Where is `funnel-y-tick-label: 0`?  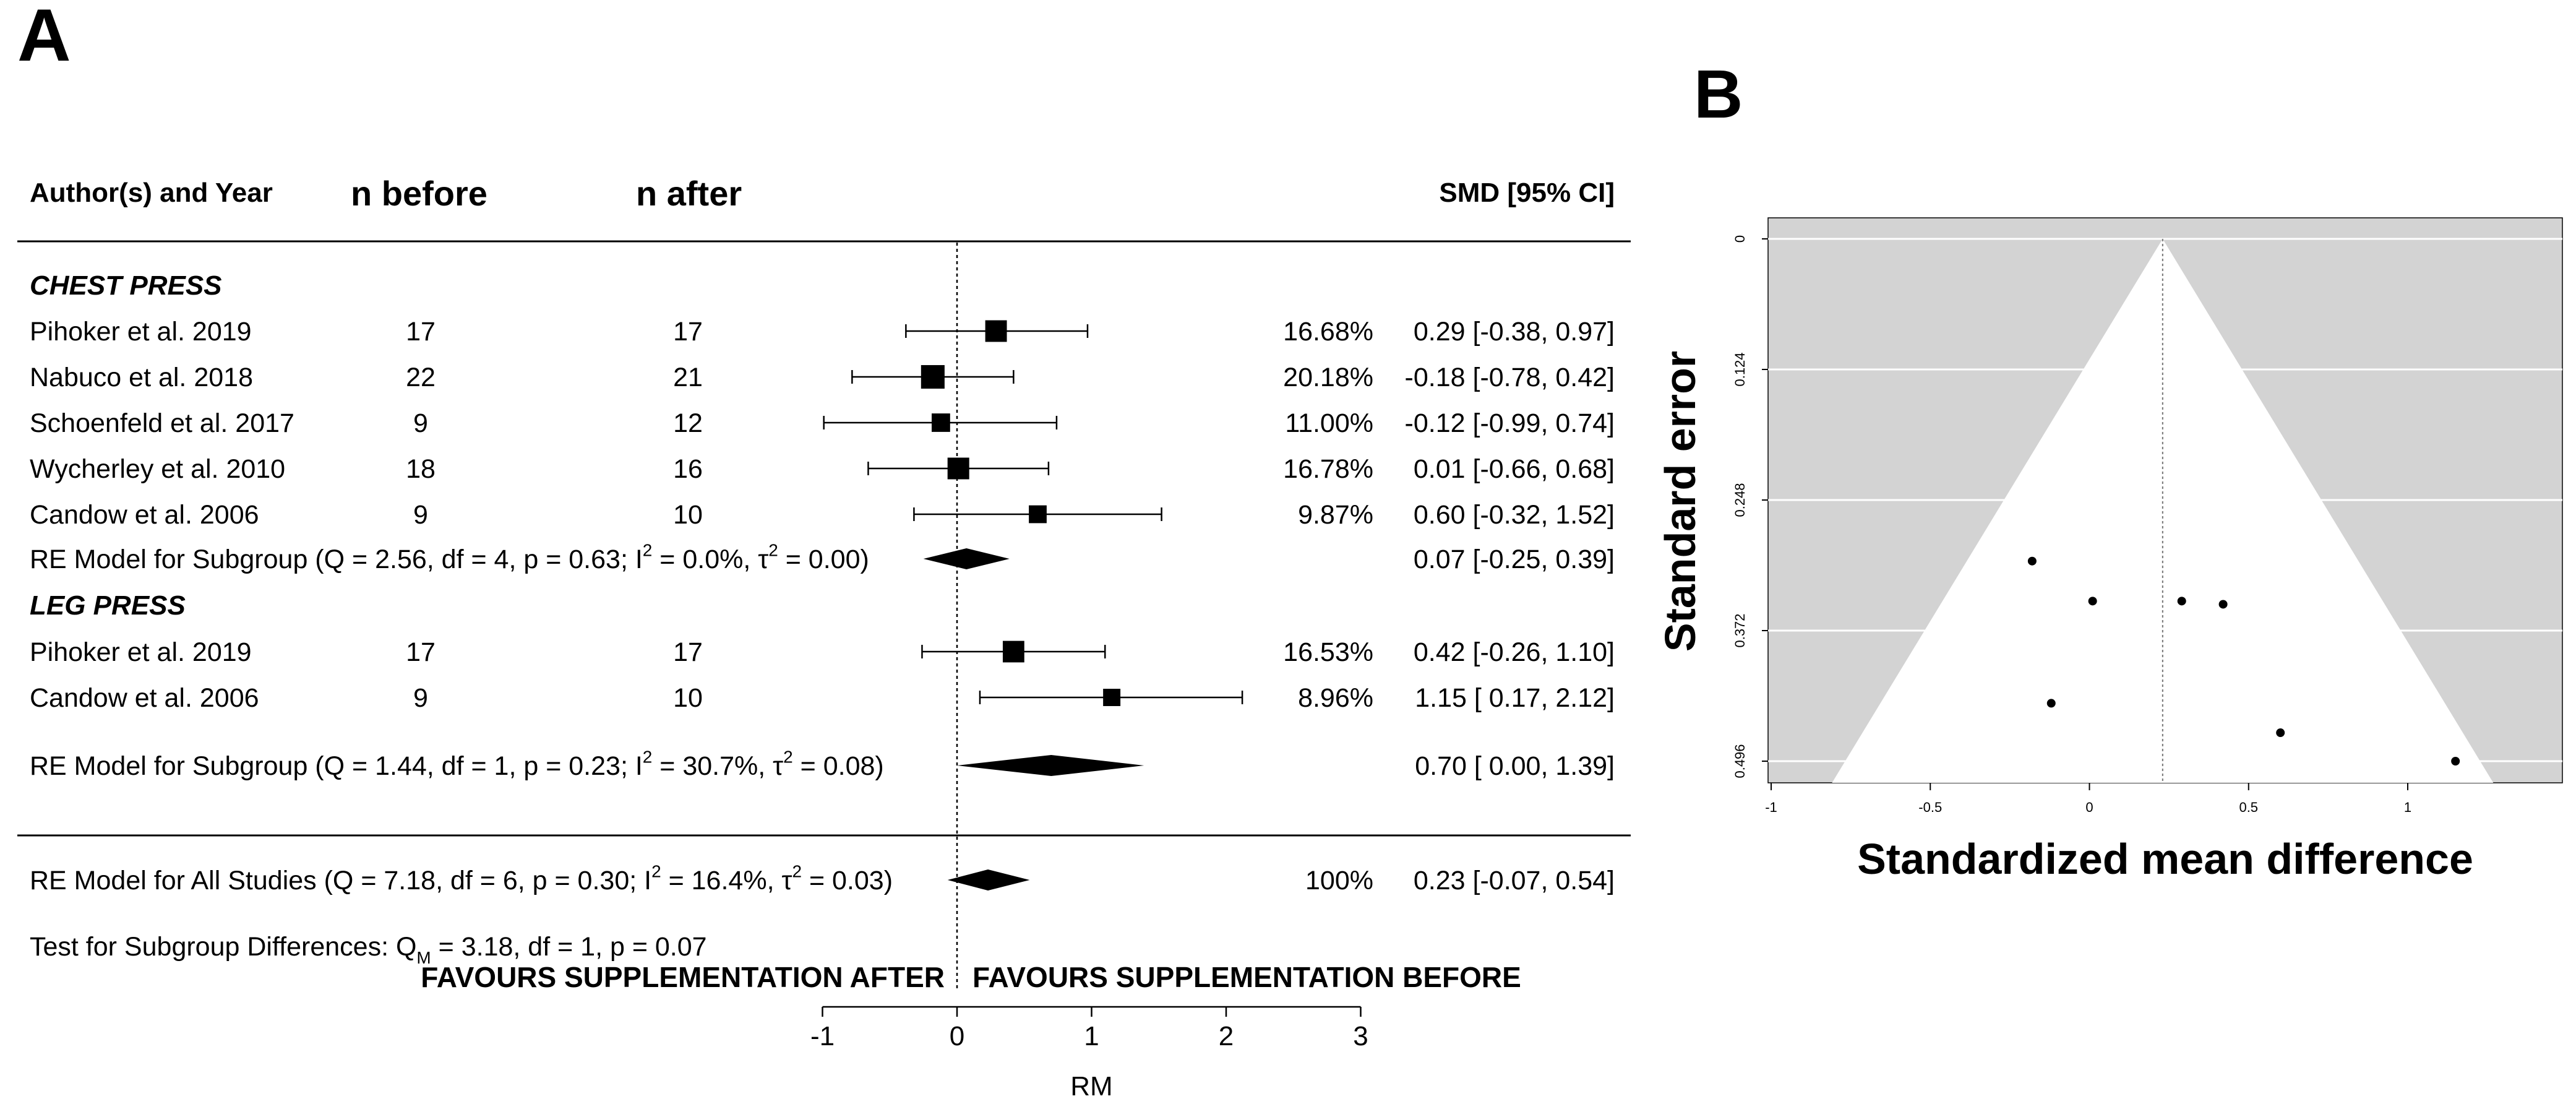 funnel-y-tick-label: 0 is located at coordinates (1740, 239).